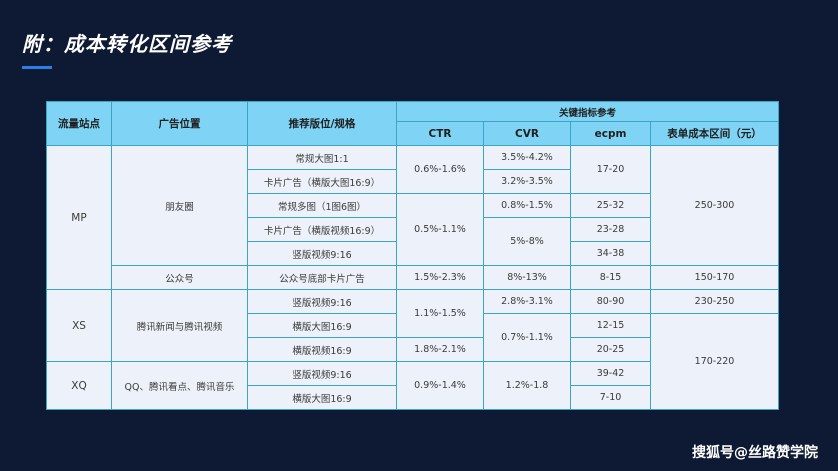 Image resolution: width=838 pixels, height=471 pixels. Describe the element at coordinates (610, 133) in the screenshot. I see `header-ecpm: ecpm` at that location.